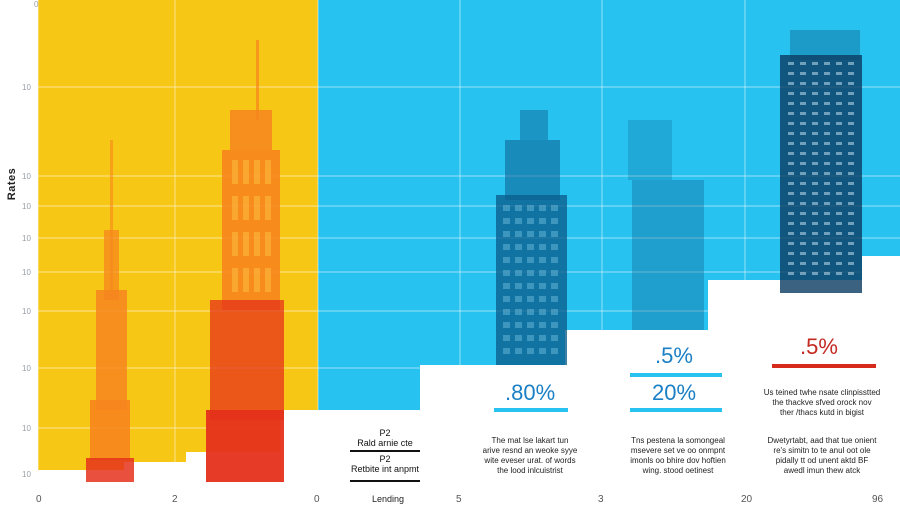 The height and width of the screenshot is (514, 900). What do you see at coordinates (385, 443) in the screenshot?
I see `legend-line-2: Rald arnie cte` at bounding box center [385, 443].